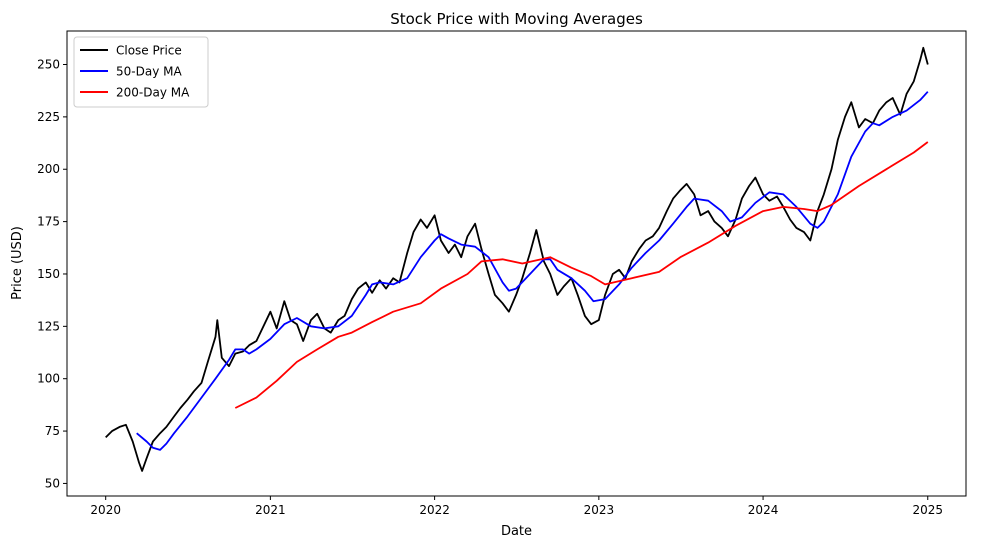  Describe the element at coordinates (763, 510) in the screenshot. I see `x-tick-label: 2024` at that location.